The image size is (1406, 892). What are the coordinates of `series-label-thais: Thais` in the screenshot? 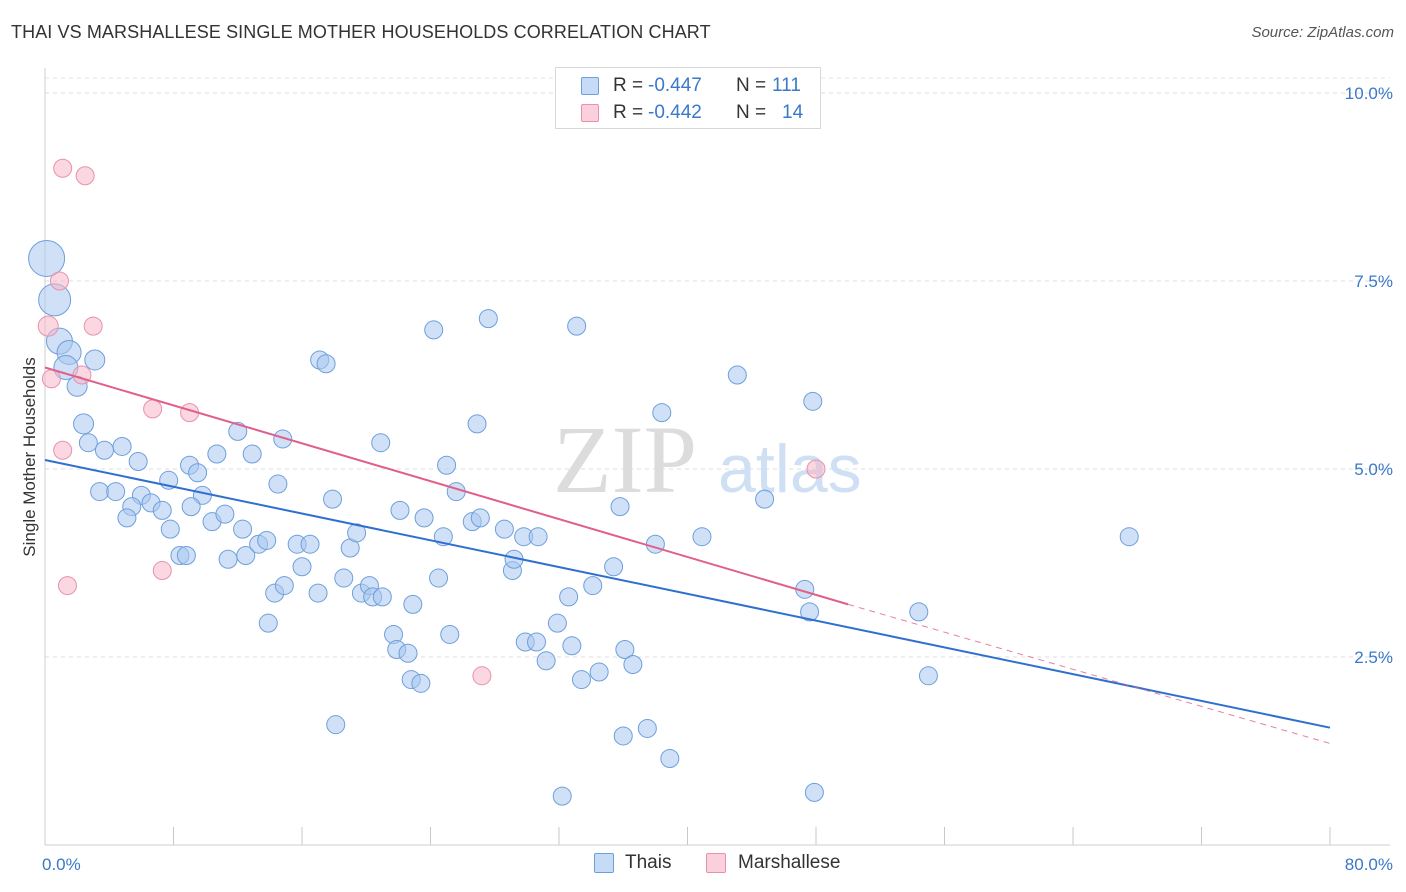 It's located at (648, 862).